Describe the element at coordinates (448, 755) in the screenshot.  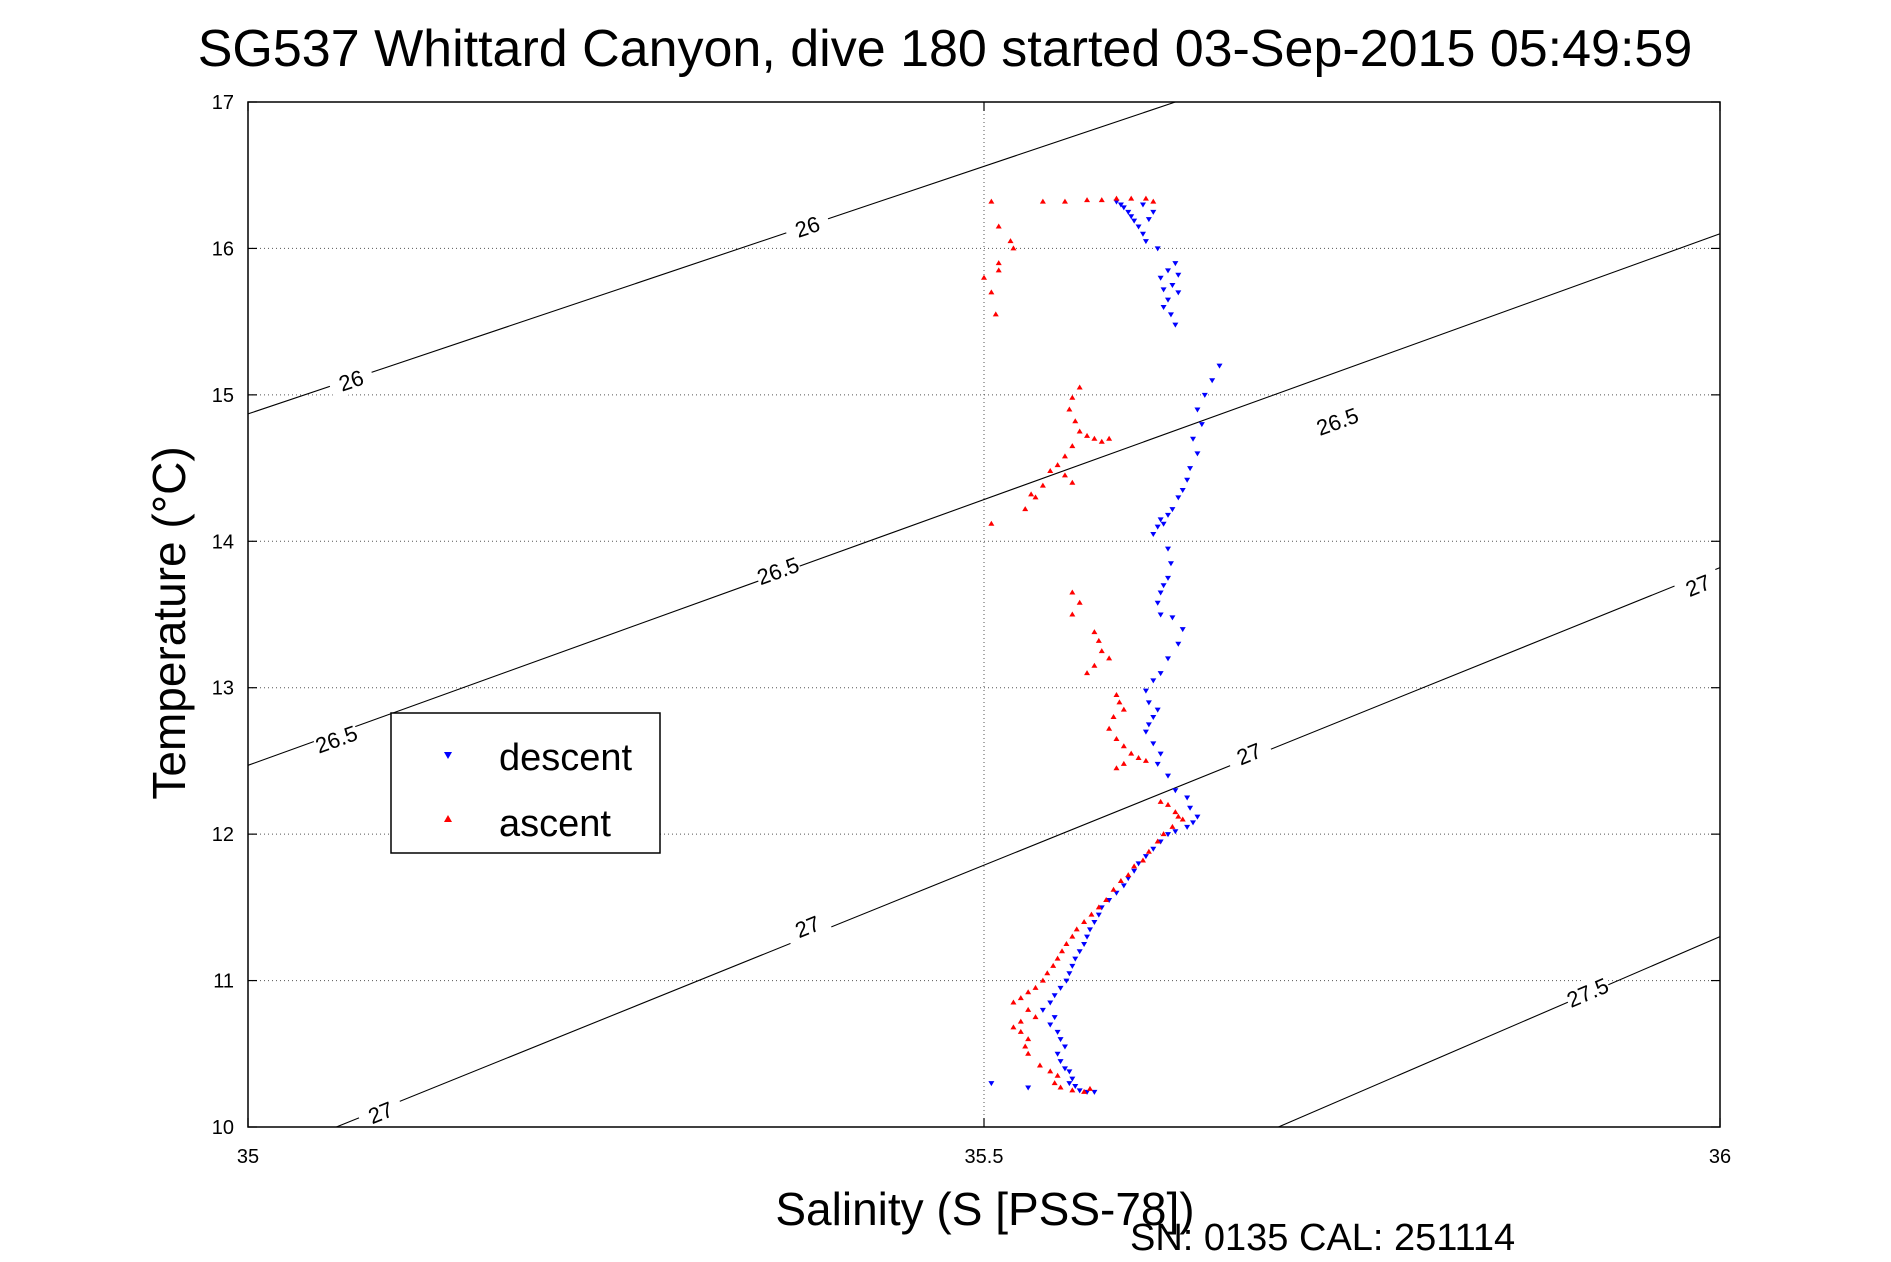
I see `legend-descent-marker` at that location.